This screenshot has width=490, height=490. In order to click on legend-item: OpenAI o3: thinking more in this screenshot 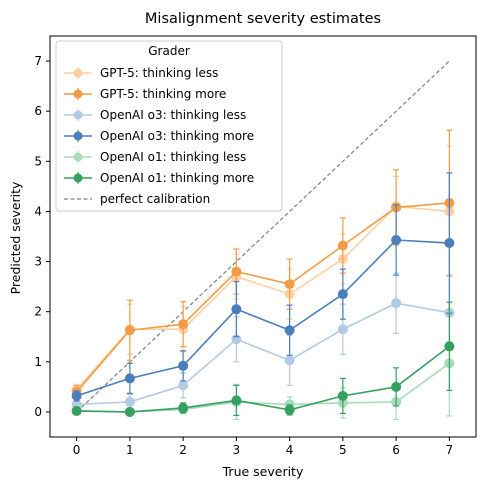, I will do `click(159, 136)`.